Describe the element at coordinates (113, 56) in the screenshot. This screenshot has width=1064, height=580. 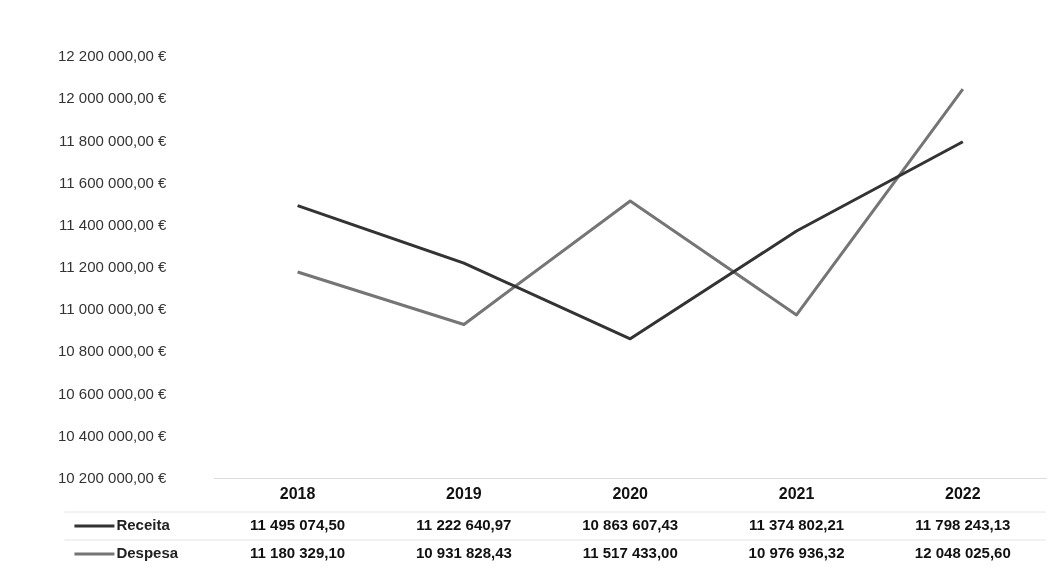
I see `y-tick-label: 12 200 000,00 €` at that location.